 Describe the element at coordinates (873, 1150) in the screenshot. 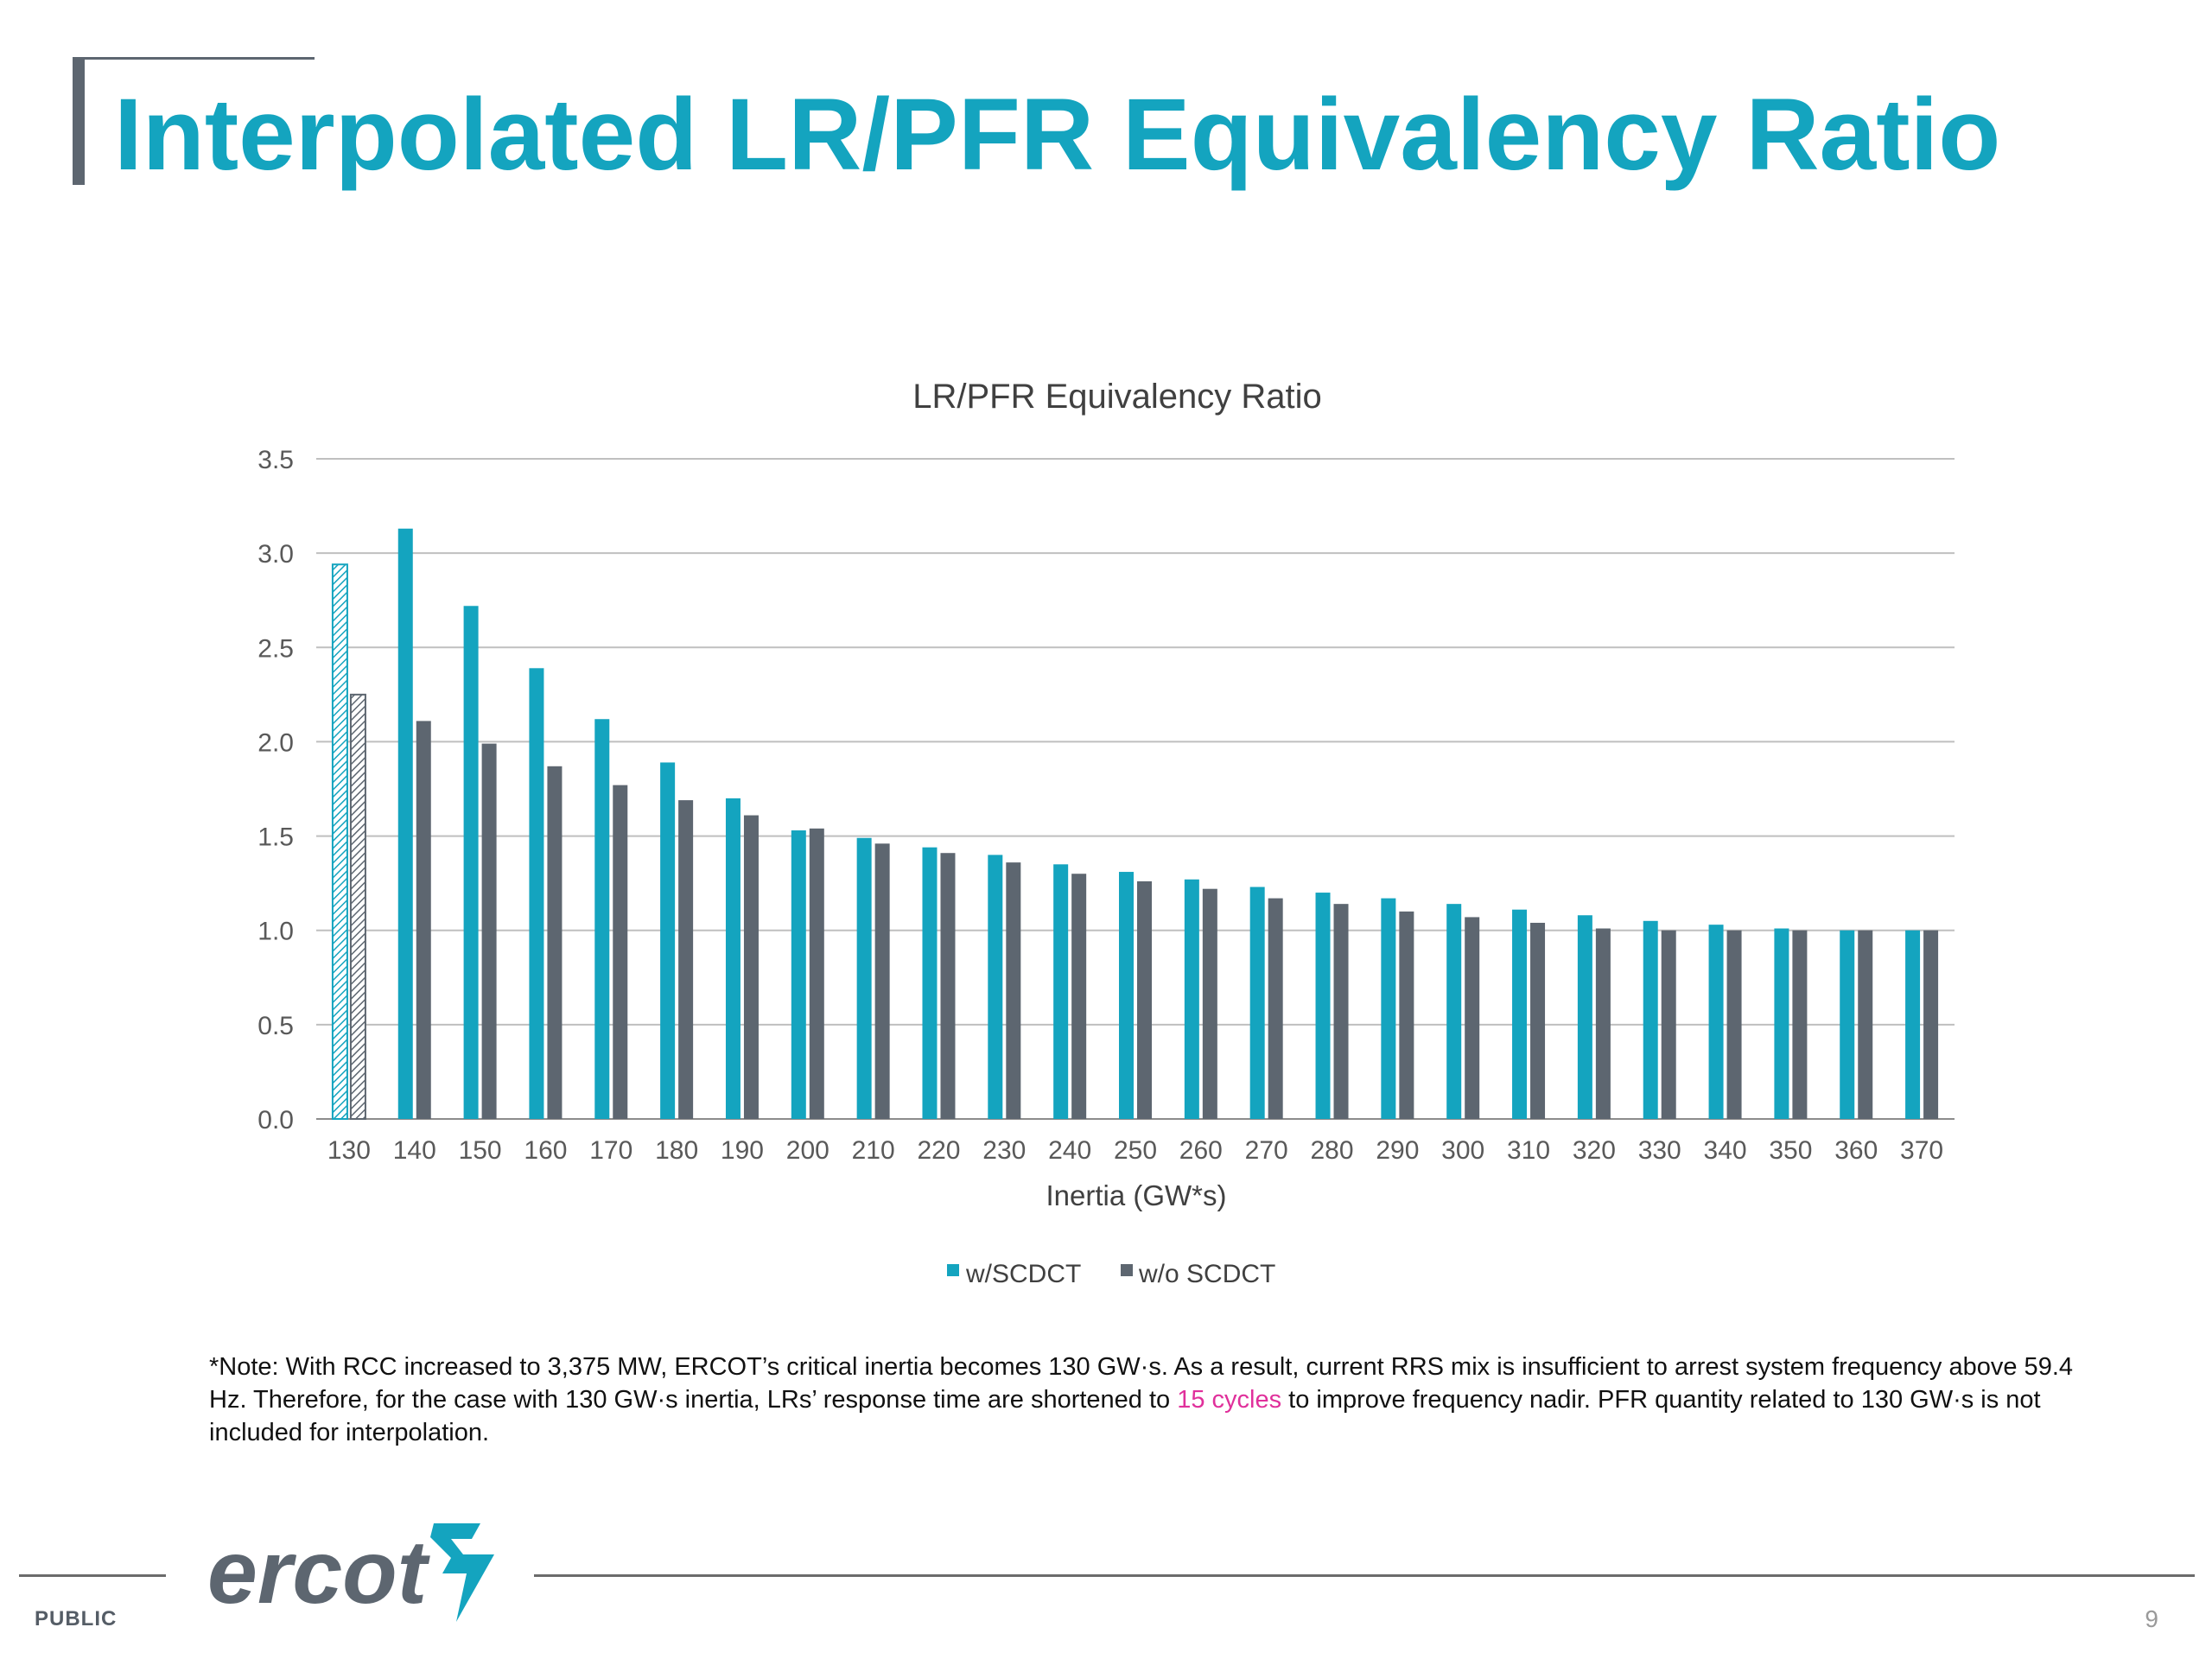

I see `x-tick-label-210: 210` at that location.